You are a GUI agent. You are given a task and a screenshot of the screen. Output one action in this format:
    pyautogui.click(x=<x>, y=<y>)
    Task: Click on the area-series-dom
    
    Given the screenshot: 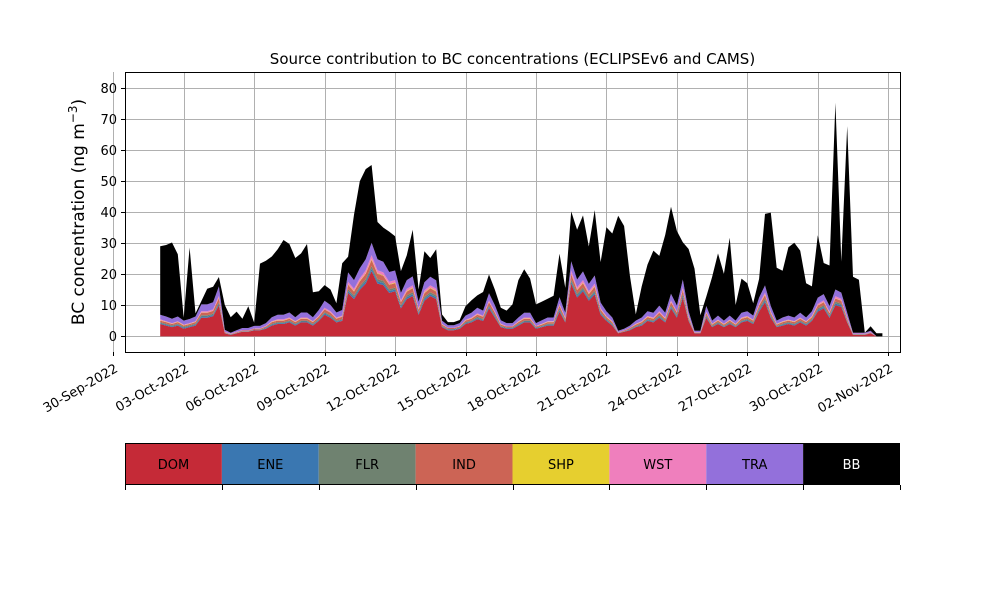 What is the action you would take?
    pyautogui.click(x=521, y=304)
    